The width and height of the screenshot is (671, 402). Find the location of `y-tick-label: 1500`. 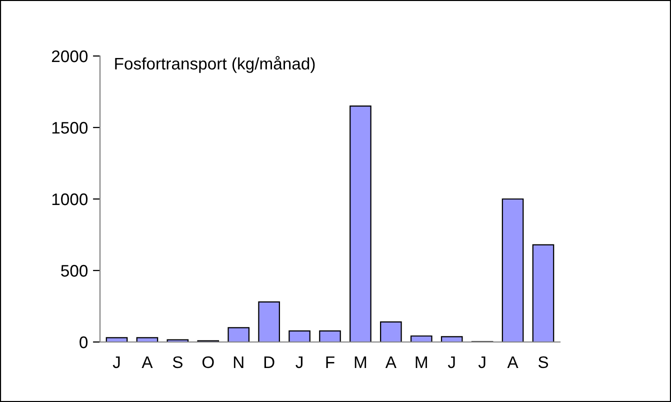

y-tick-label: 1500 is located at coordinates (70, 128).